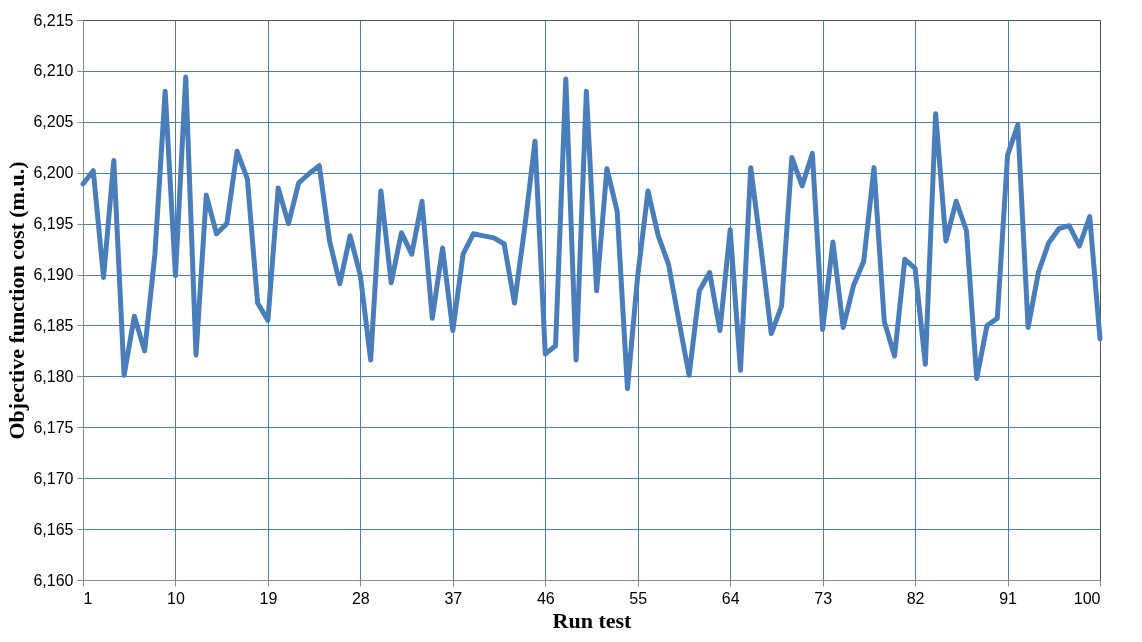 Image resolution: width=1142 pixels, height=642 pixels. Describe the element at coordinates (1008, 598) in the screenshot. I see `x-tick-label: 91` at that location.